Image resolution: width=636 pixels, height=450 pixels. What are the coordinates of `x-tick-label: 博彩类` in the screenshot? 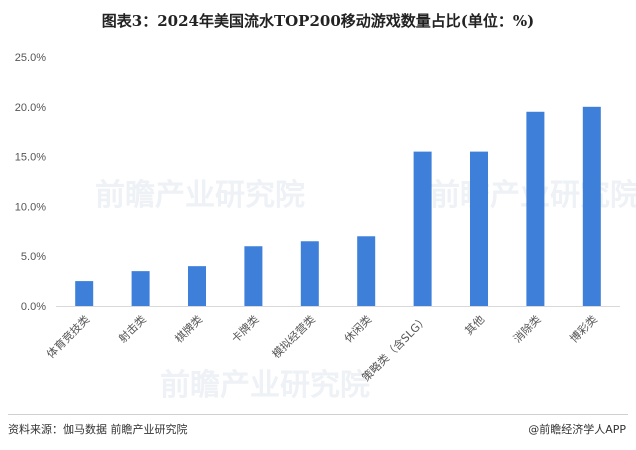 It's located at (583, 328).